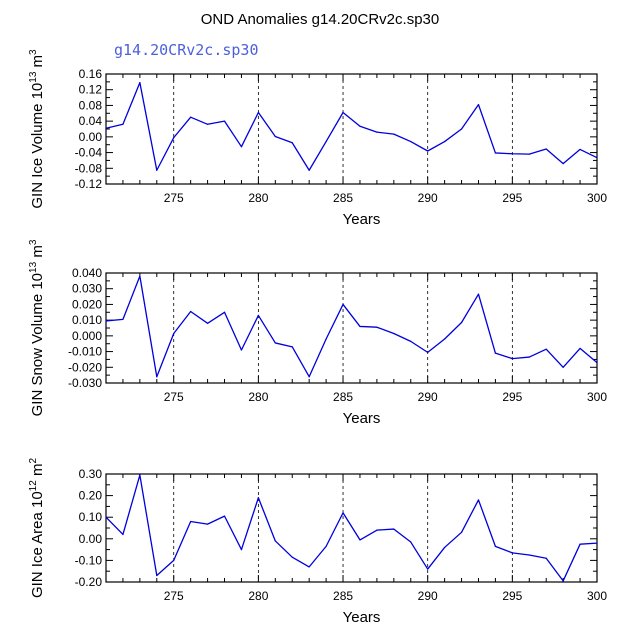 The height and width of the screenshot is (638, 638). What do you see at coordinates (597, 596) in the screenshot?
I see `x-tick-label: 300` at bounding box center [597, 596].